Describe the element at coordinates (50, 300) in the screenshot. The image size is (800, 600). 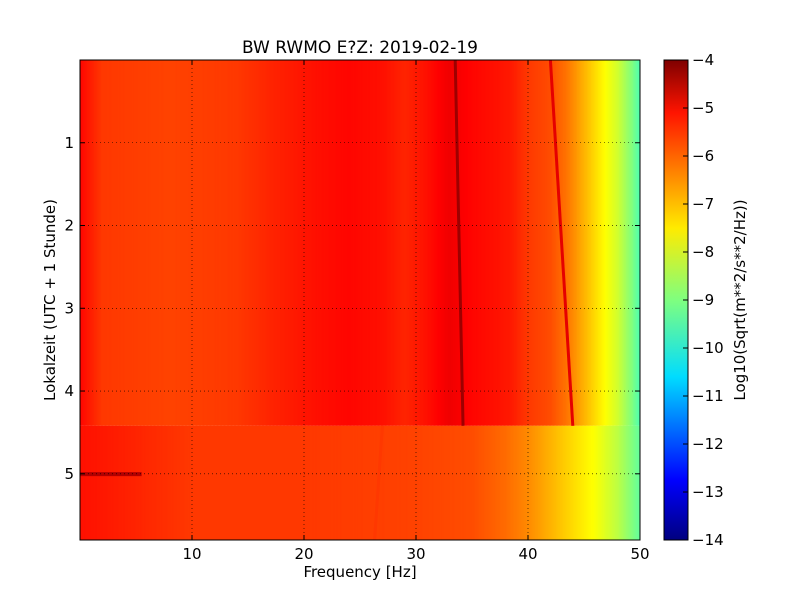
I see `y-axis-label: Lokalzeit (UTC + 1 Stunde)` at that location.